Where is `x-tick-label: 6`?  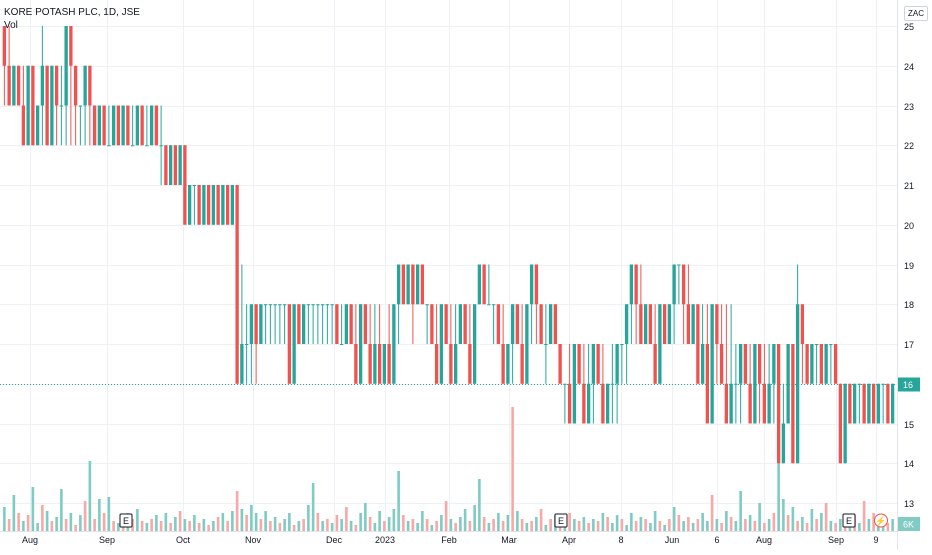
x-tick-label: 6 is located at coordinates (716, 540).